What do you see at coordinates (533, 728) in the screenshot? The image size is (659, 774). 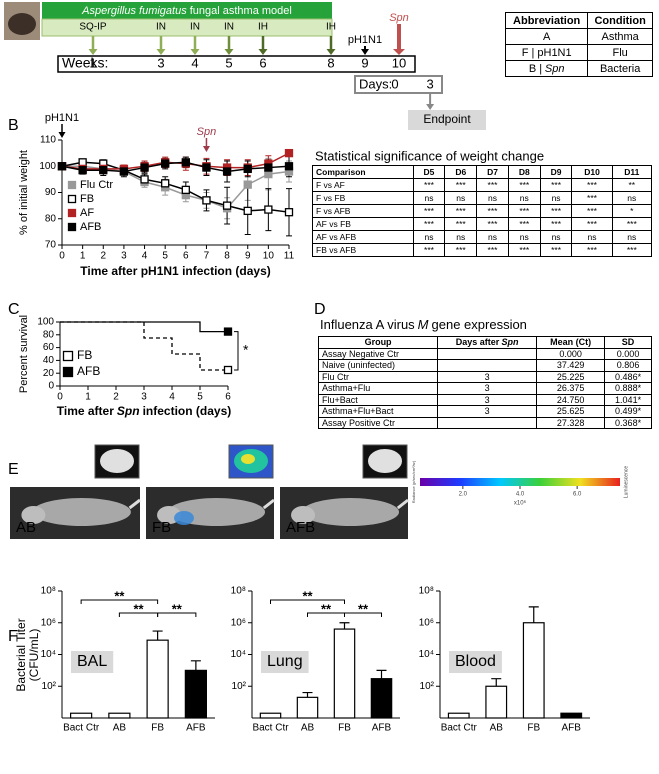 I see `x-tick-label: FB` at bounding box center [533, 728].